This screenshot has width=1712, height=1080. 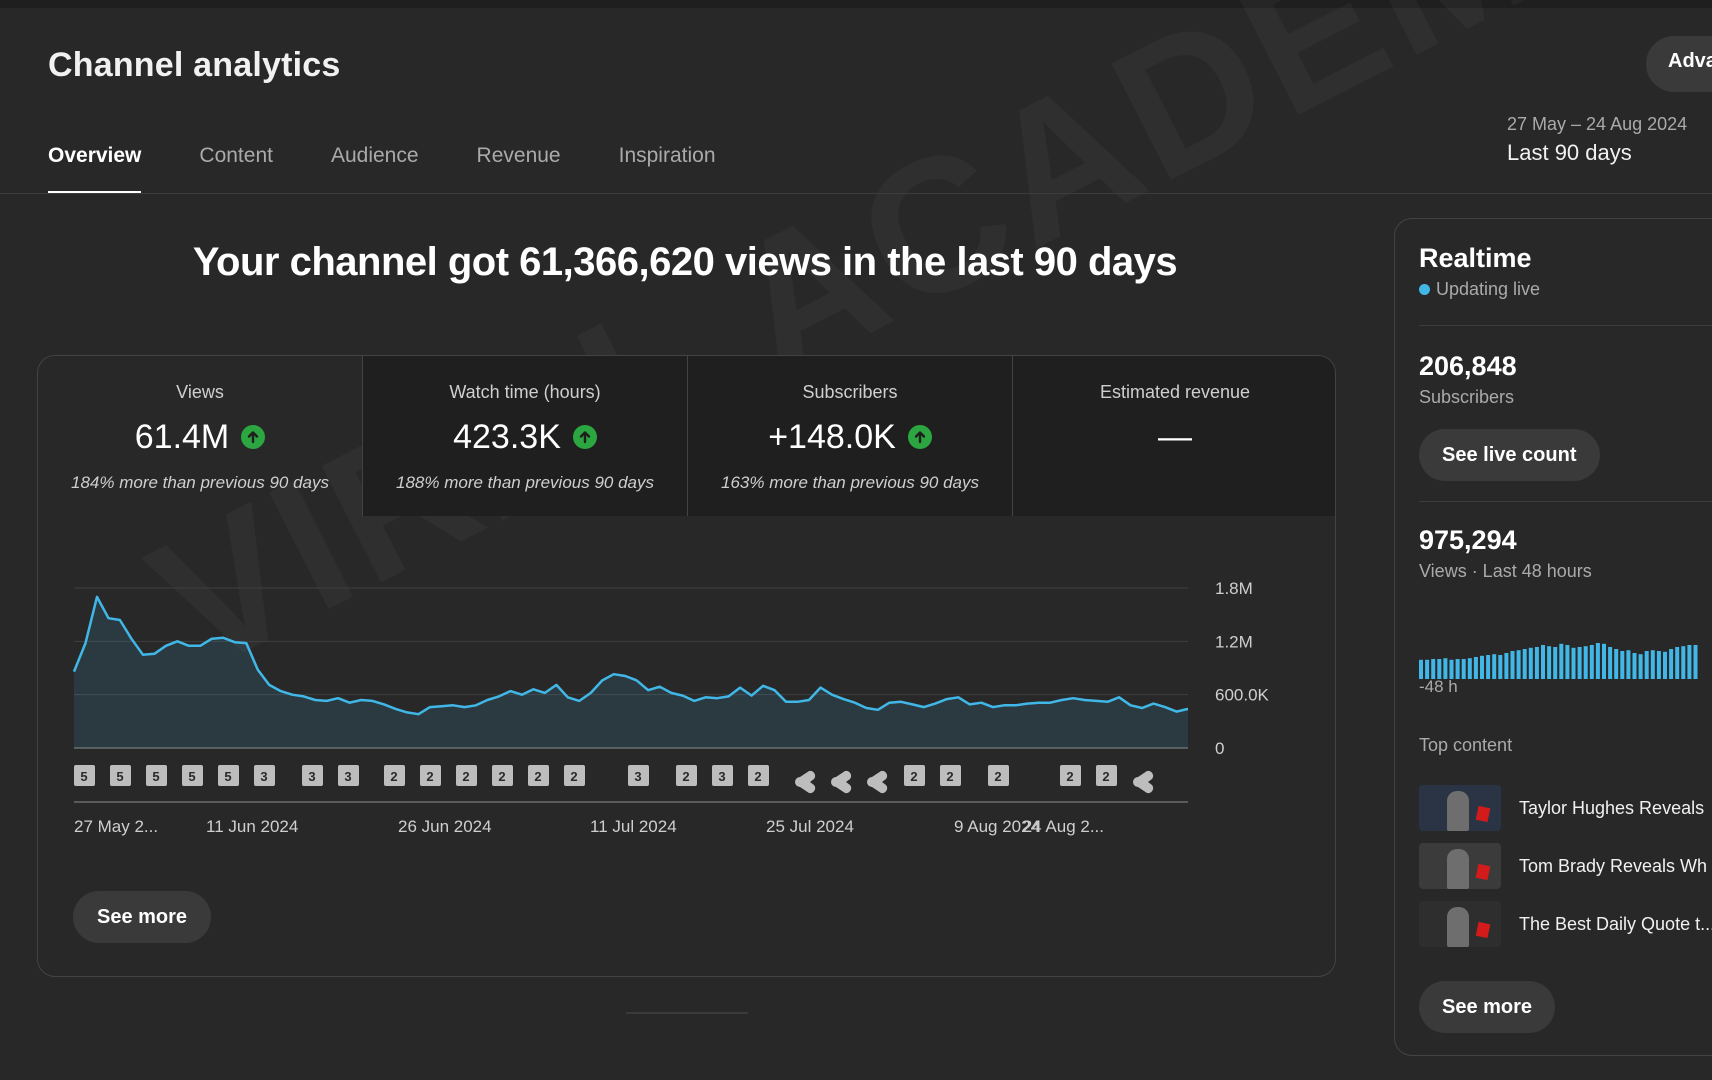 I want to click on top-content-item: Tom Brady Reveals Wh, so click(x=1565, y=866).